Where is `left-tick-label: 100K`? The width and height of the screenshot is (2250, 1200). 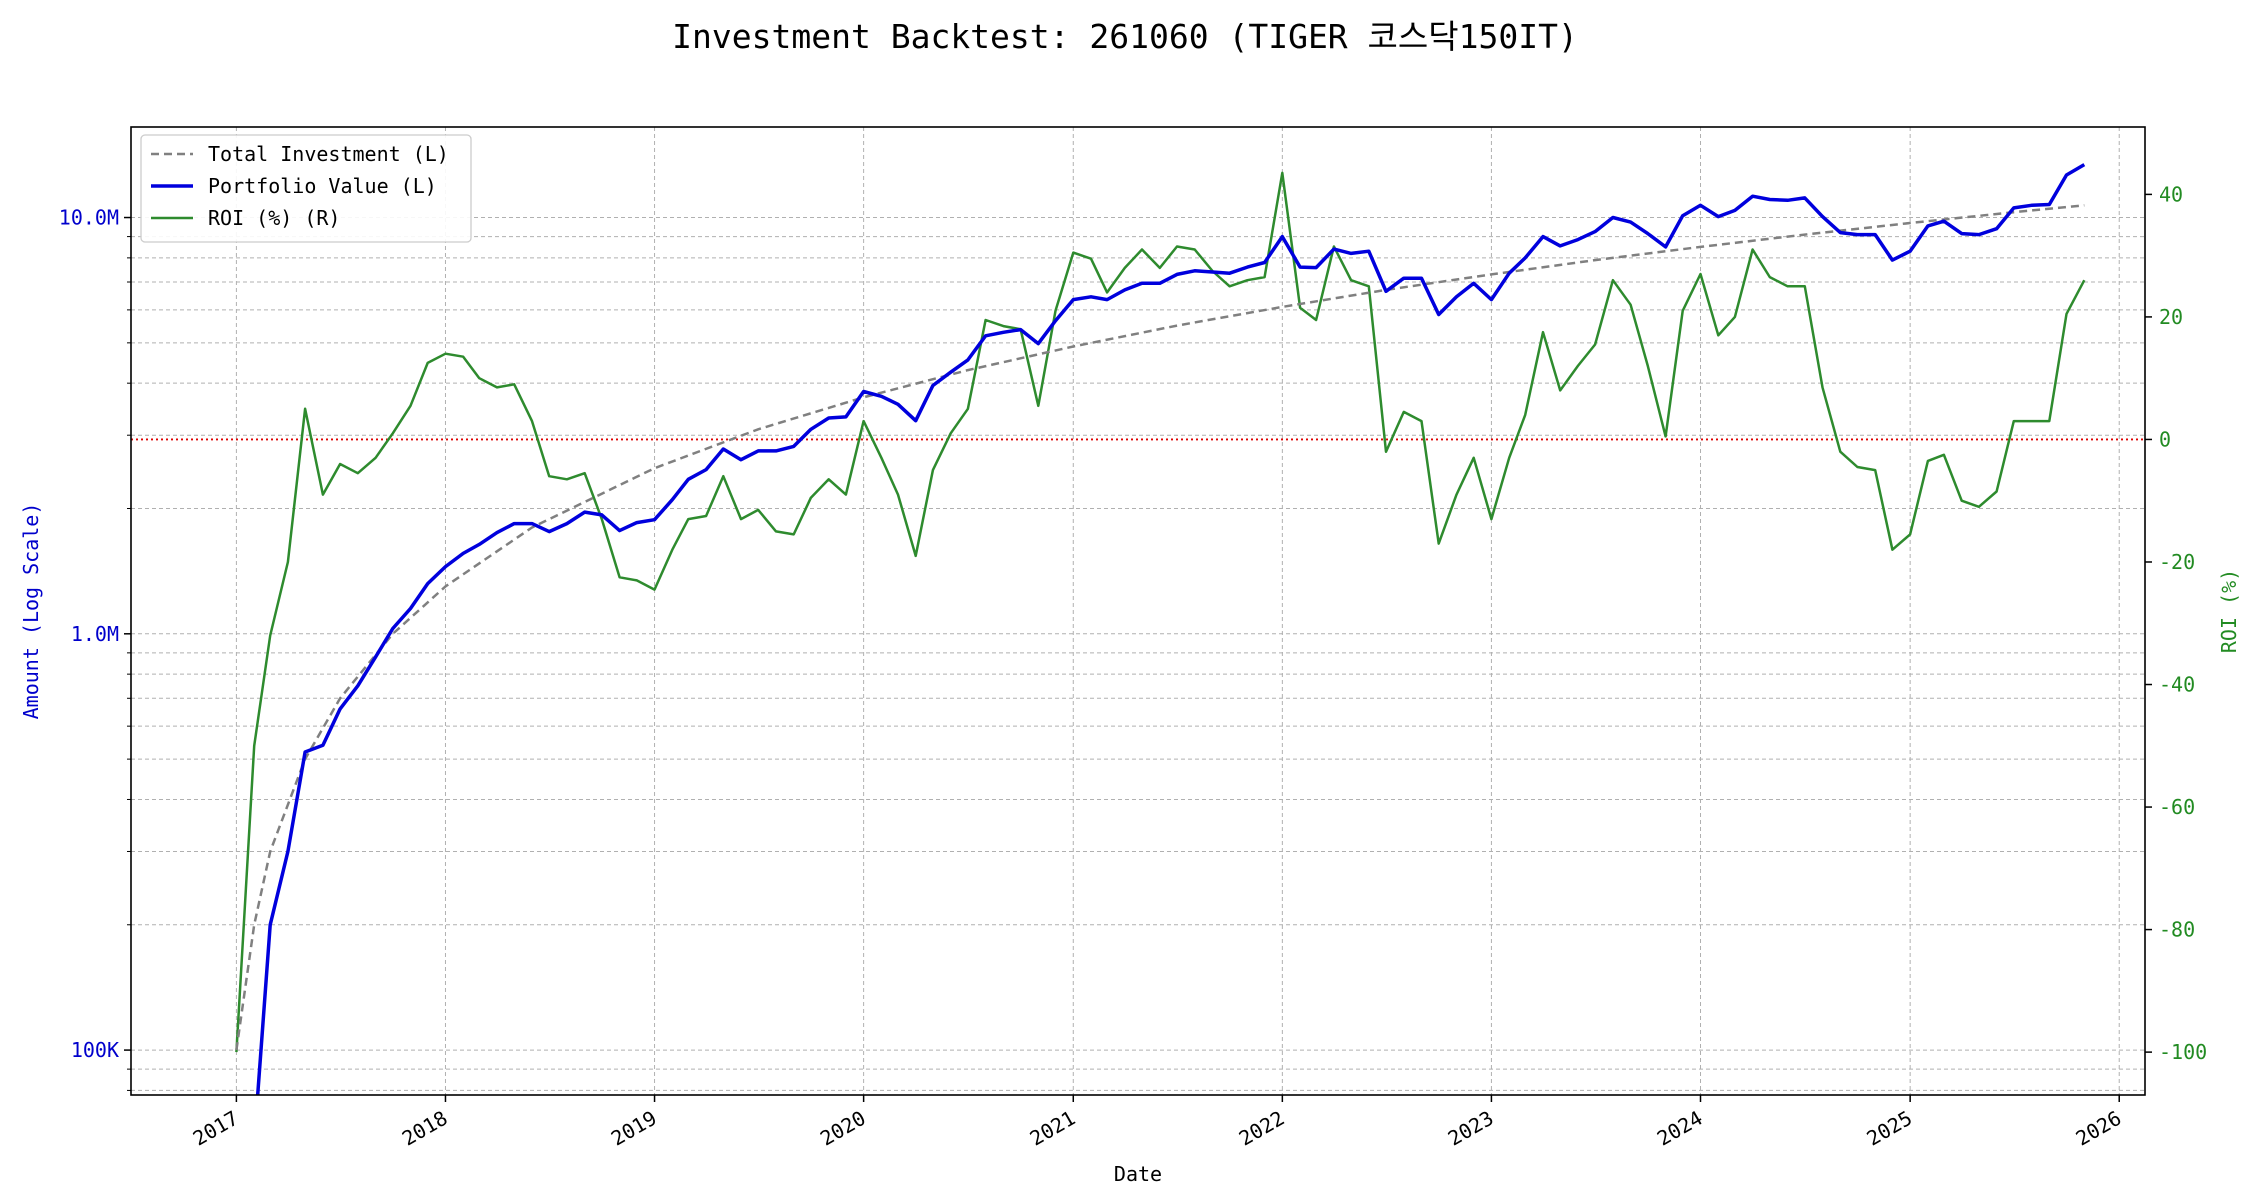 left-tick-label: 100K is located at coordinates (95, 1050).